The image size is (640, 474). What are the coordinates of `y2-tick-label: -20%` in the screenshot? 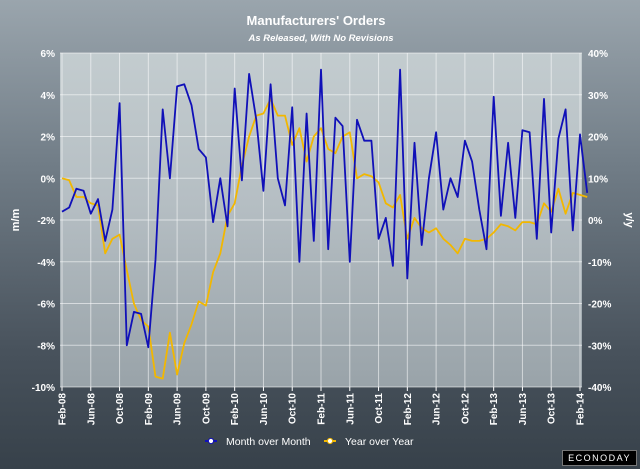 It's located at (599, 305).